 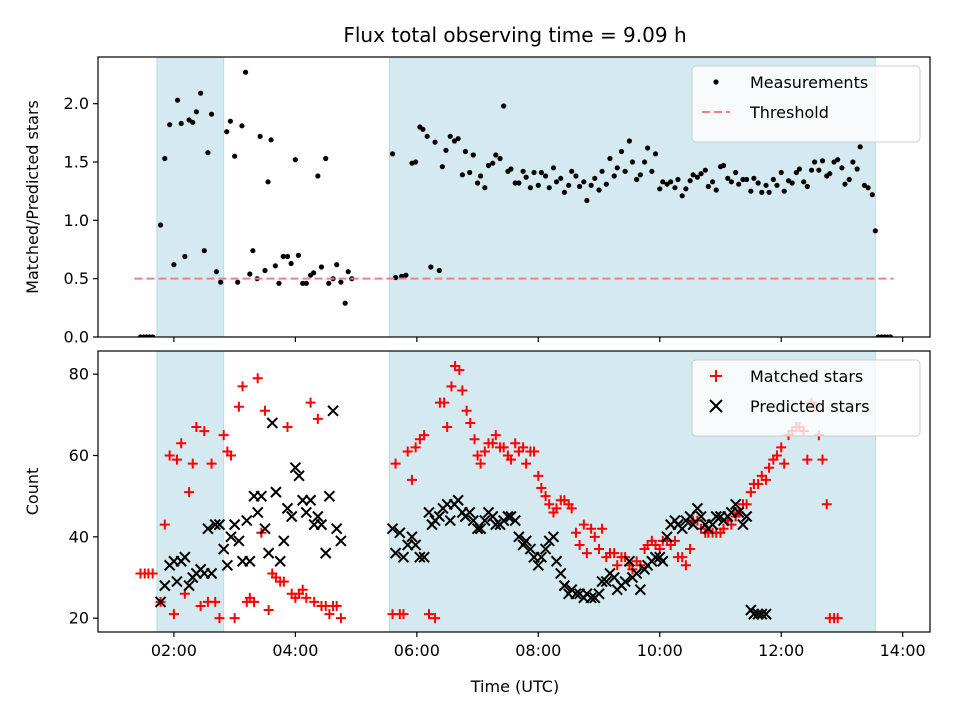 What do you see at coordinates (716, 376) in the screenshot?
I see `legend-matched-marker` at bounding box center [716, 376].